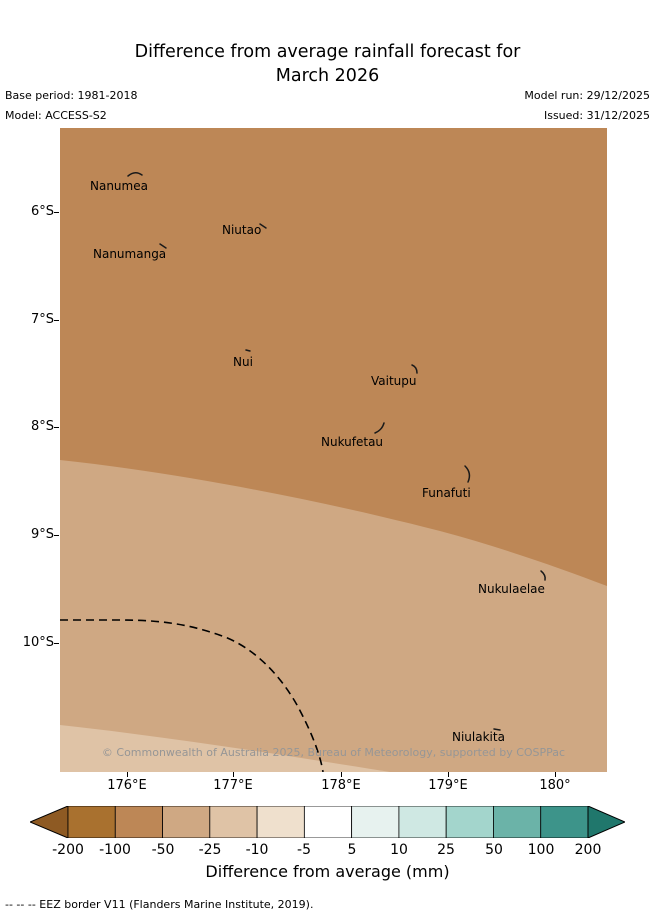 This screenshot has height=919, width=655. What do you see at coordinates (446, 850) in the screenshot?
I see `colorbar-tick: 25` at bounding box center [446, 850].